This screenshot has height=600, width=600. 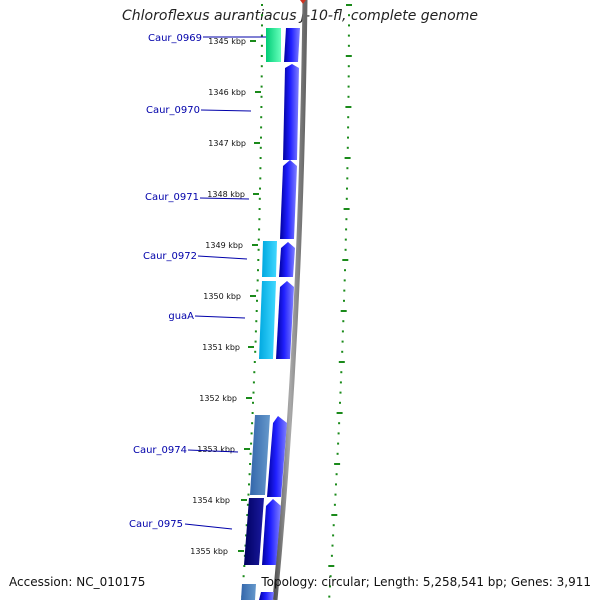 What do you see at coordinates (252, 301) in the screenshot?
I see `inner-tick-ring` at bounding box center [252, 301].